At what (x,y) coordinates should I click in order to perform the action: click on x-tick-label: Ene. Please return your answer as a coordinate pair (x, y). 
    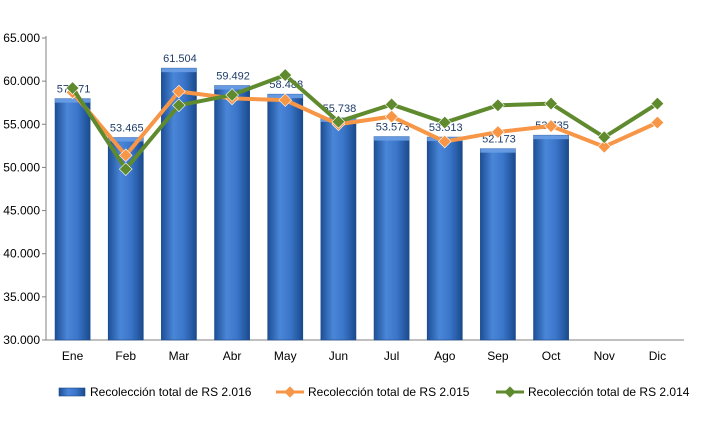
    Looking at the image, I should click on (73, 356).